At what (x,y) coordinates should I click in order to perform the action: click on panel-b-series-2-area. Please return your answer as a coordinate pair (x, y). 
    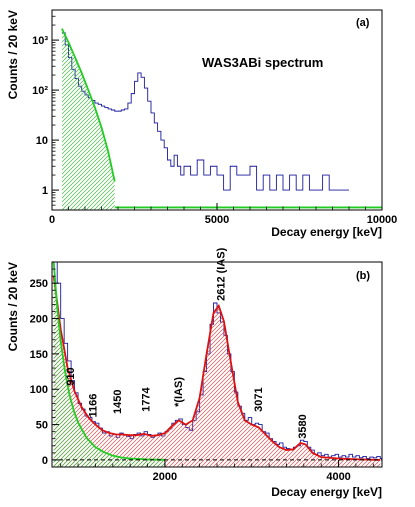
    Looking at the image, I should click on (109, 364).